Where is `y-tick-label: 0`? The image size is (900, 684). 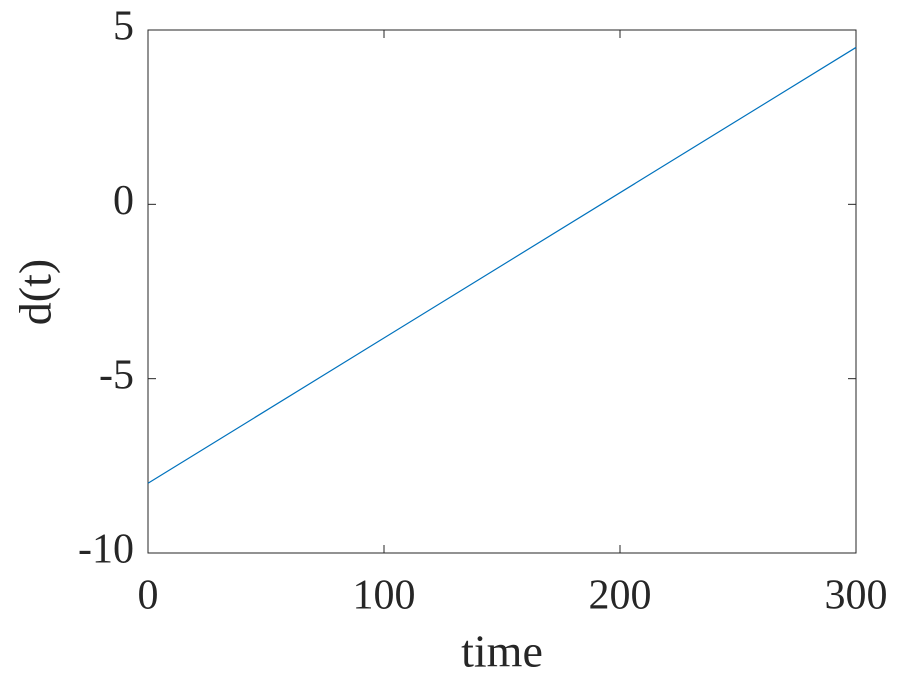
y-tick-label: 0 is located at coordinates (123, 201).